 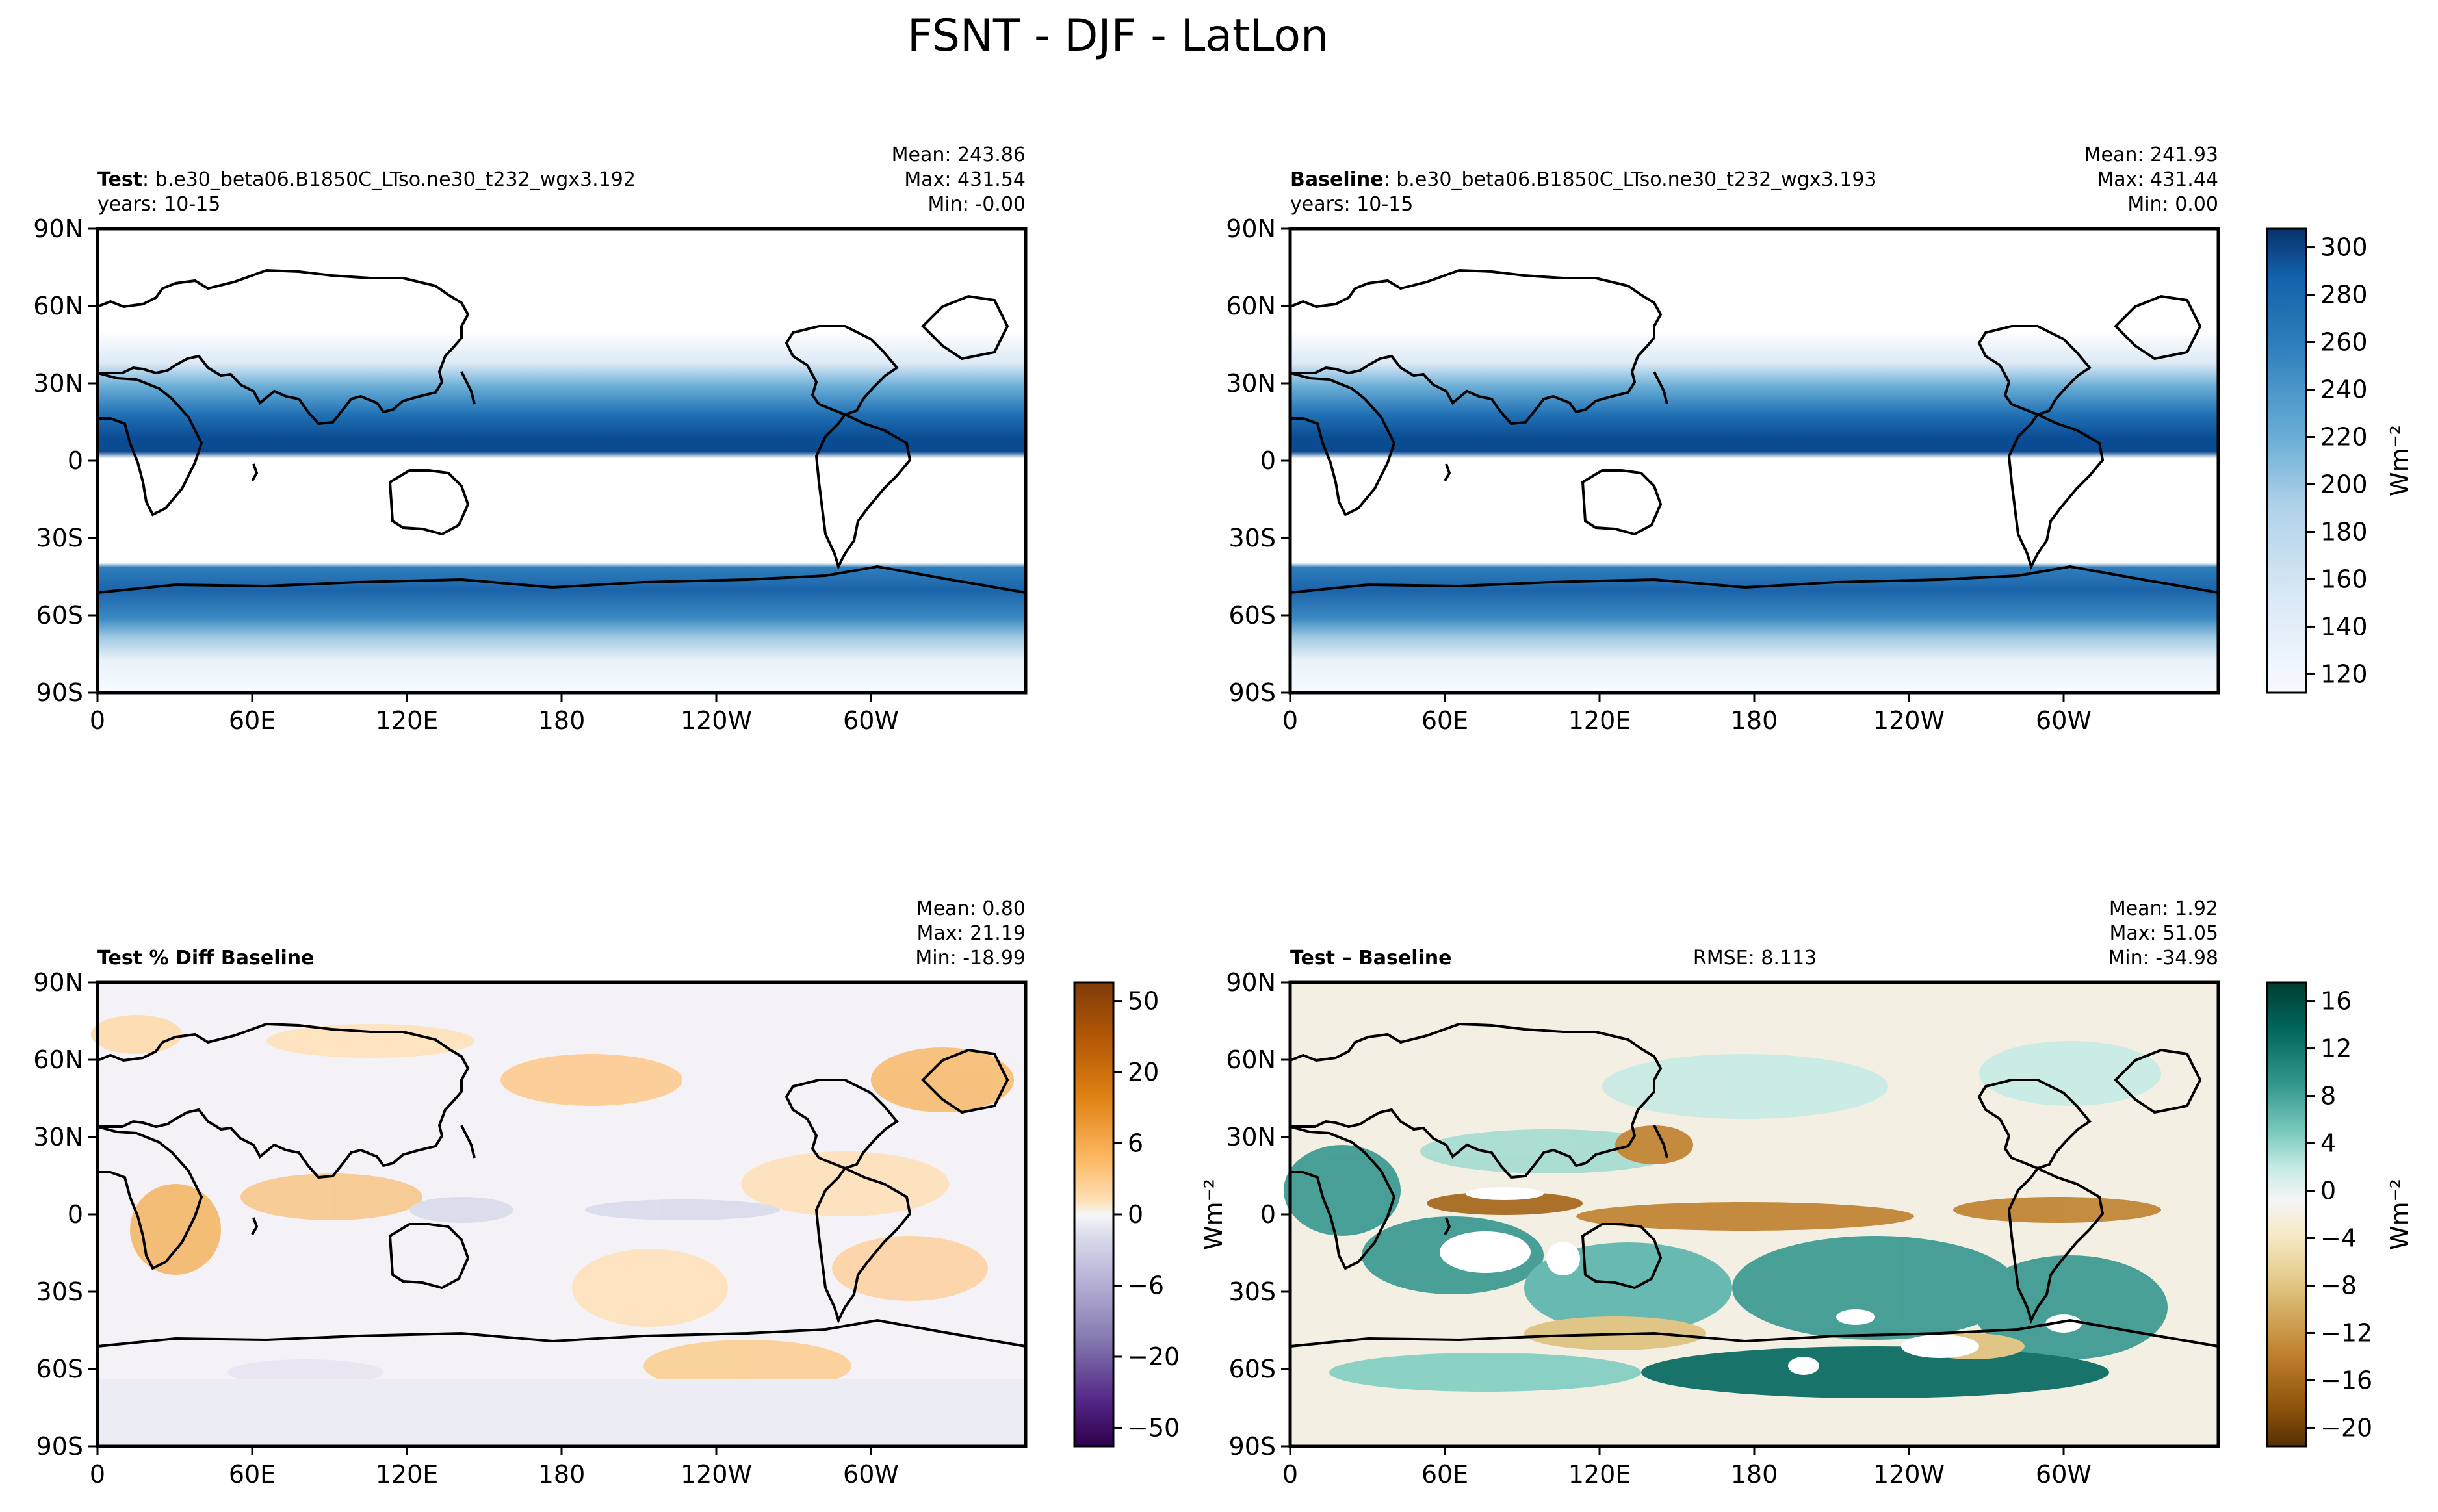 I want to click on cb-pctdiff-tick-label-6: −50, so click(x=1154, y=1427).